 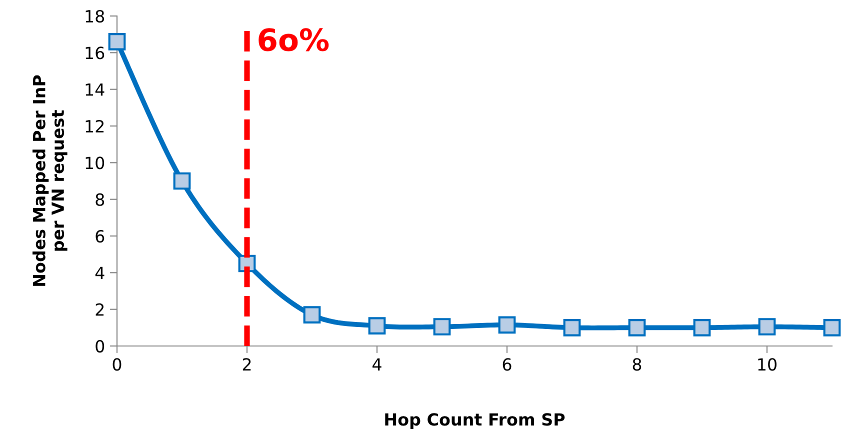 I want to click on ref-line-label: 6o%, so click(x=293, y=40).